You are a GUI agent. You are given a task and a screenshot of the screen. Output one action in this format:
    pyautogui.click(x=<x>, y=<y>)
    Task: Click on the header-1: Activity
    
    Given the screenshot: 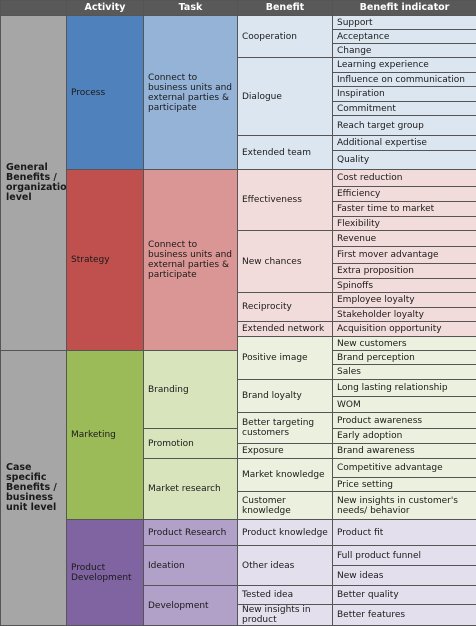 What is the action you would take?
    pyautogui.click(x=105, y=8)
    